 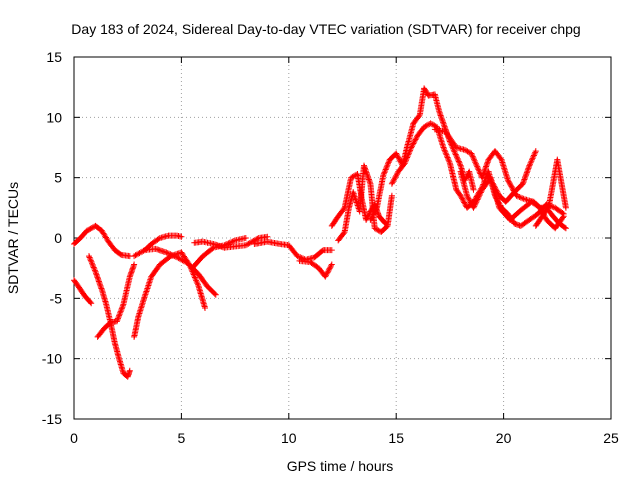 What do you see at coordinates (58, 178) in the screenshot?
I see `y-tick-label: 5` at bounding box center [58, 178].